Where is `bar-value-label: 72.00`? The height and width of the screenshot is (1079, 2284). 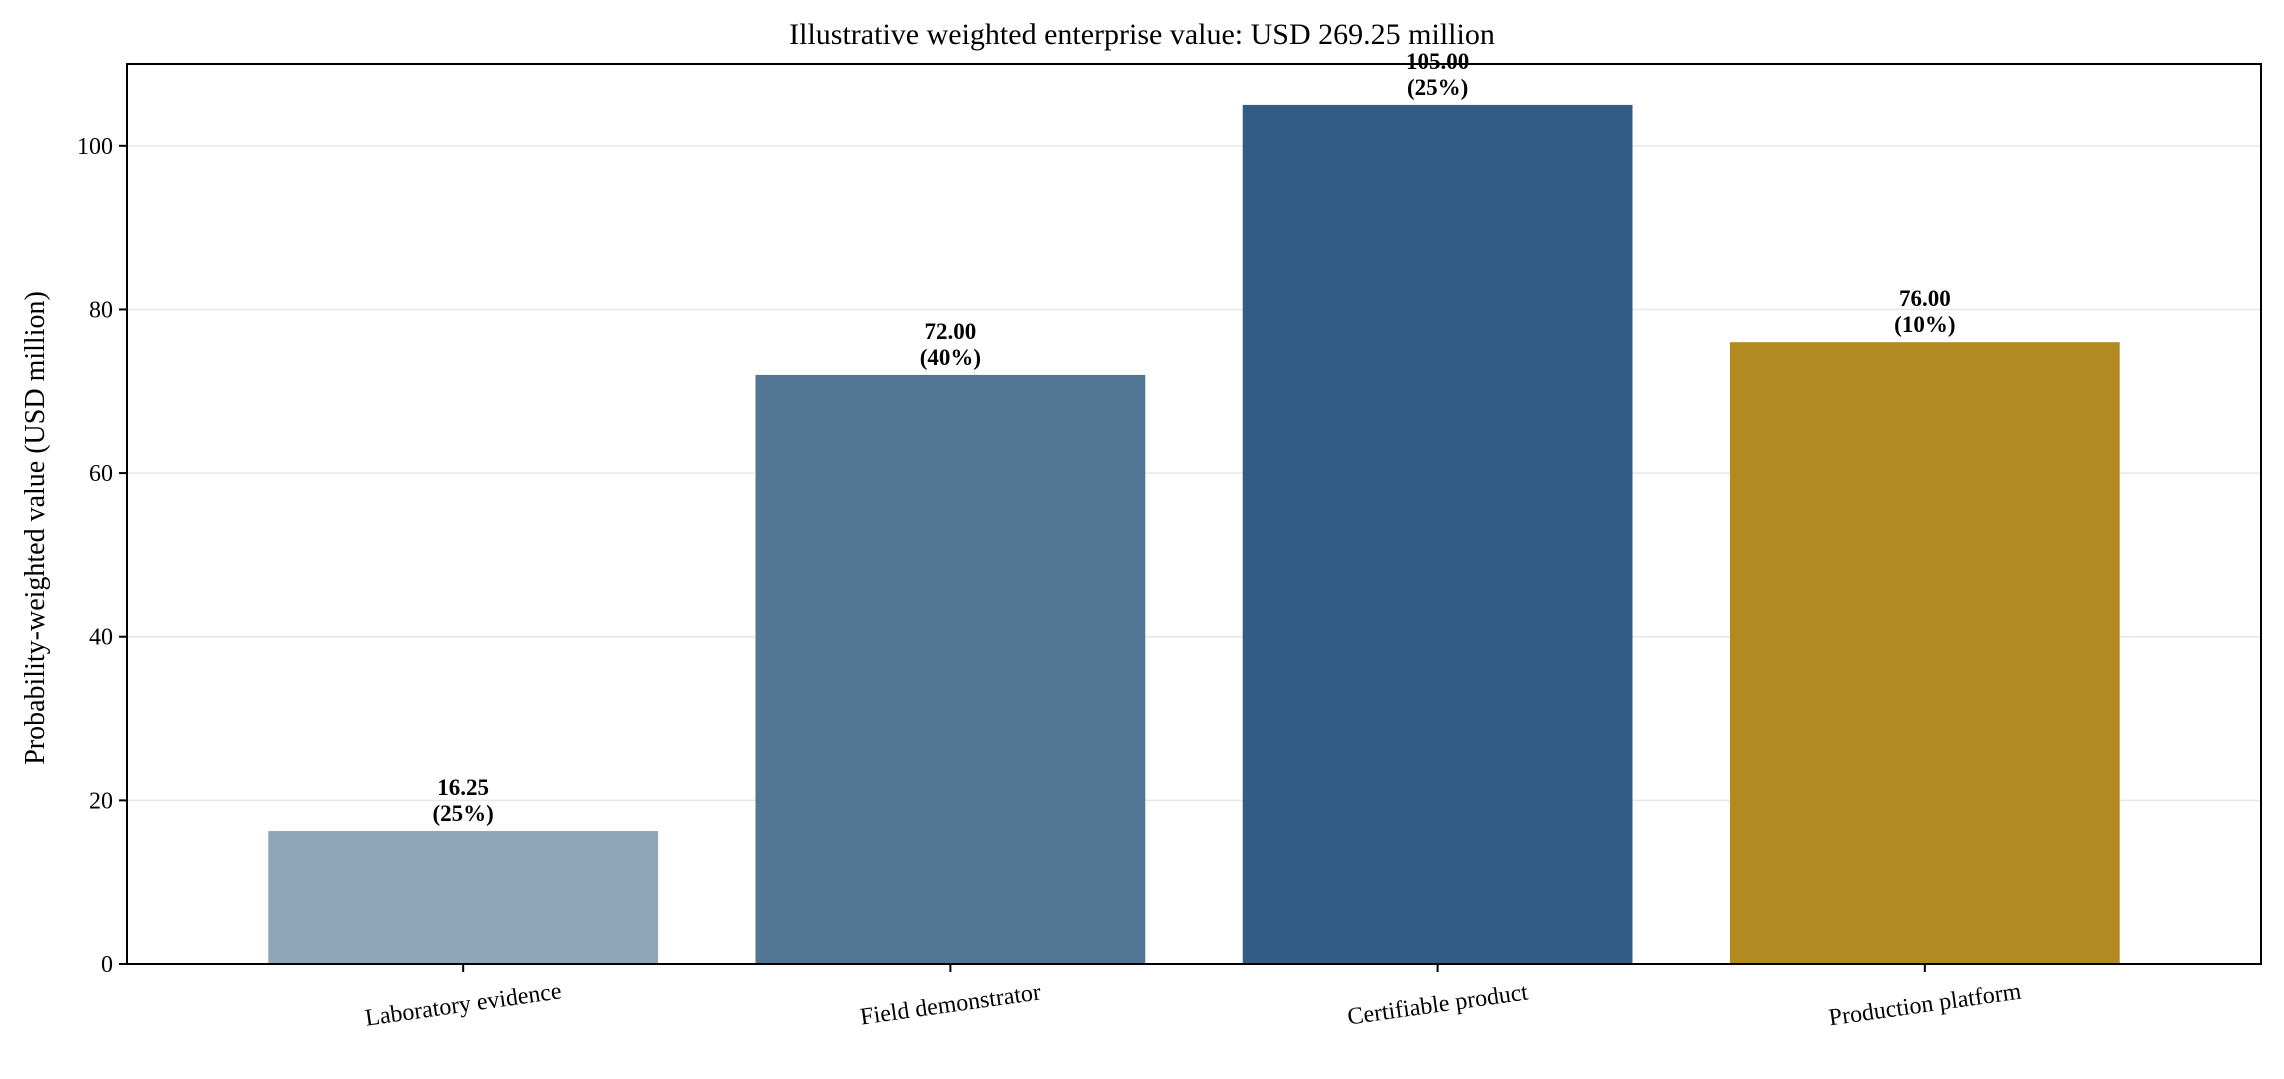 bar-value-label: 72.00 is located at coordinates (951, 331).